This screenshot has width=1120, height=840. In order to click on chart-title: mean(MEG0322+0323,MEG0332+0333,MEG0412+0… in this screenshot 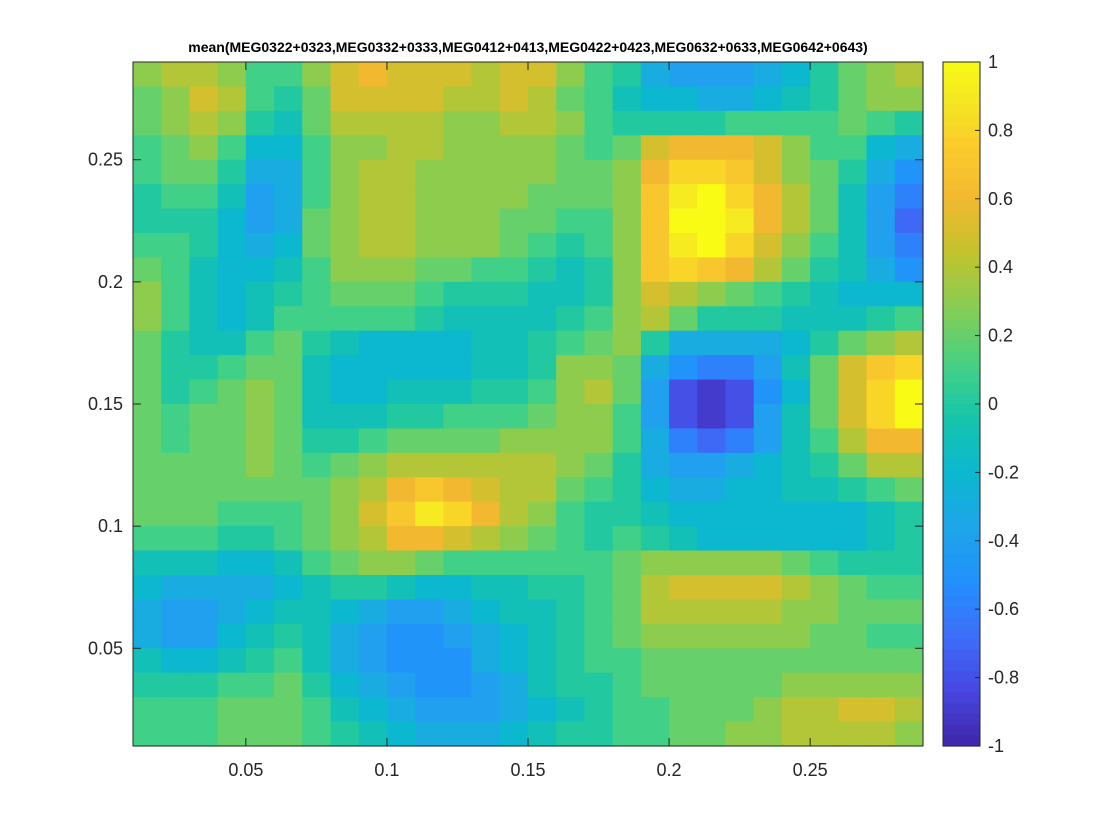, I will do `click(527, 47)`.